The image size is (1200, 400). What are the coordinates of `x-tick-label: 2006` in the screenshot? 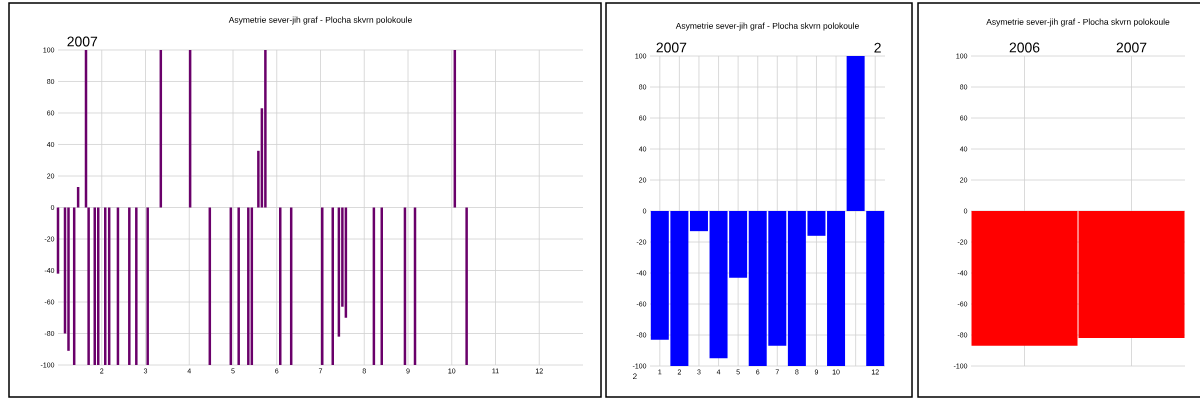 It's located at (1024, 47).